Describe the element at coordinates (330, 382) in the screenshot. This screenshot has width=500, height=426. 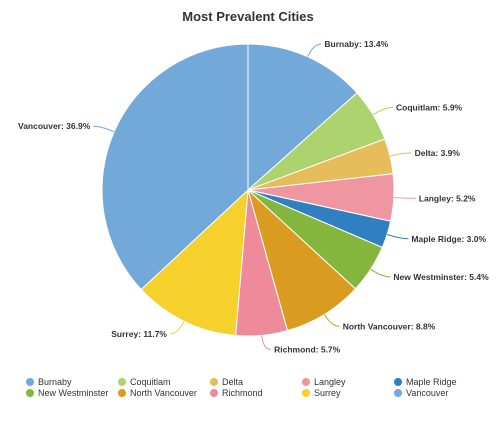
I see `legend-label-langley: Langley` at that location.